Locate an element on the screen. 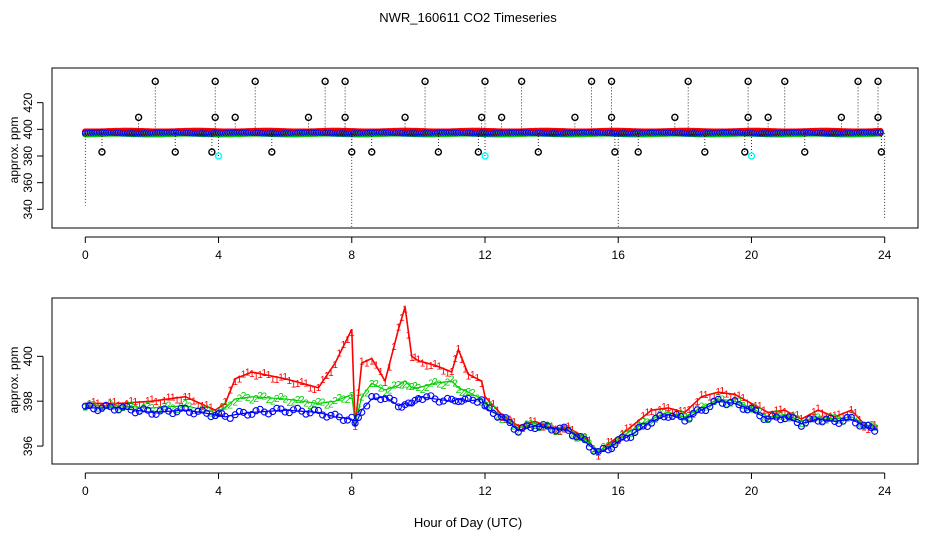 This screenshot has width=936, height=540. top-y-tick-label: 420 is located at coordinates (28, 102).